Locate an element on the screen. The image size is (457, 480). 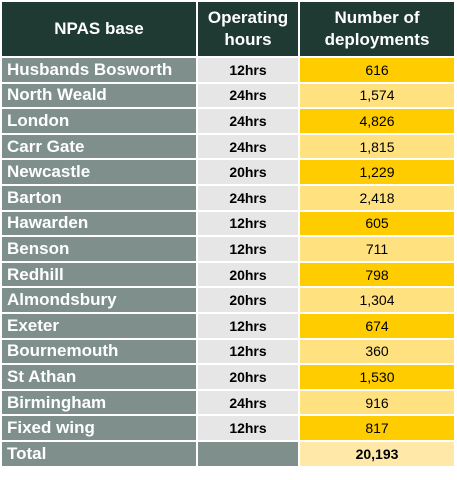
table-row: Almondsbury 20hrs 1,304 is located at coordinates (228, 301).